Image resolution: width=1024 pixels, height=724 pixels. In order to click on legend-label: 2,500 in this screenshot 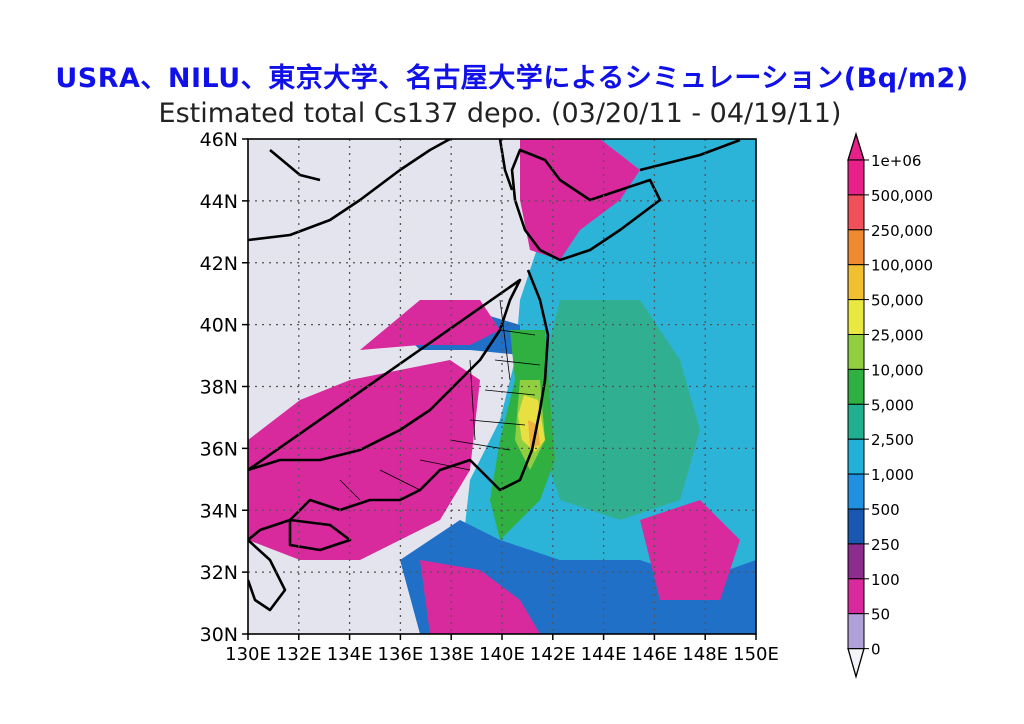, I will do `click(892, 440)`.